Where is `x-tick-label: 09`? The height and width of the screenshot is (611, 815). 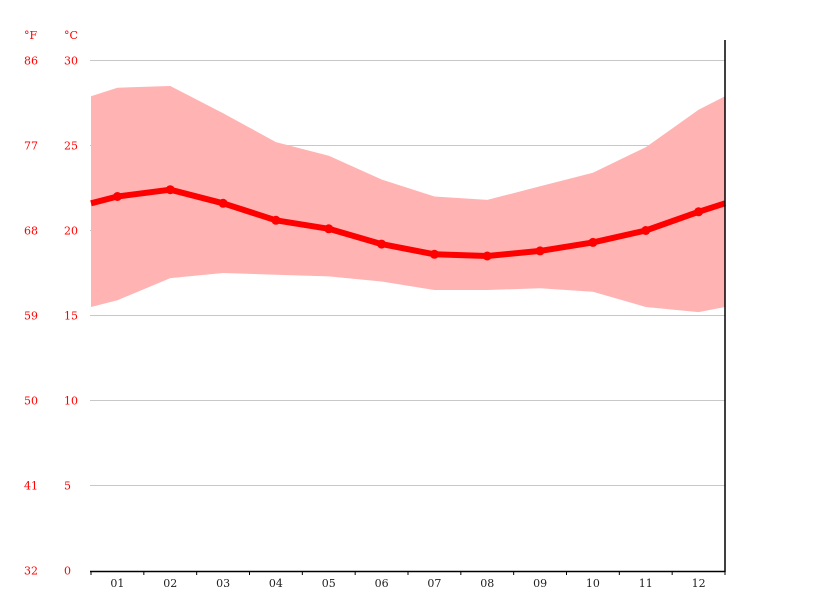 x-tick-label: 09 is located at coordinates (540, 583).